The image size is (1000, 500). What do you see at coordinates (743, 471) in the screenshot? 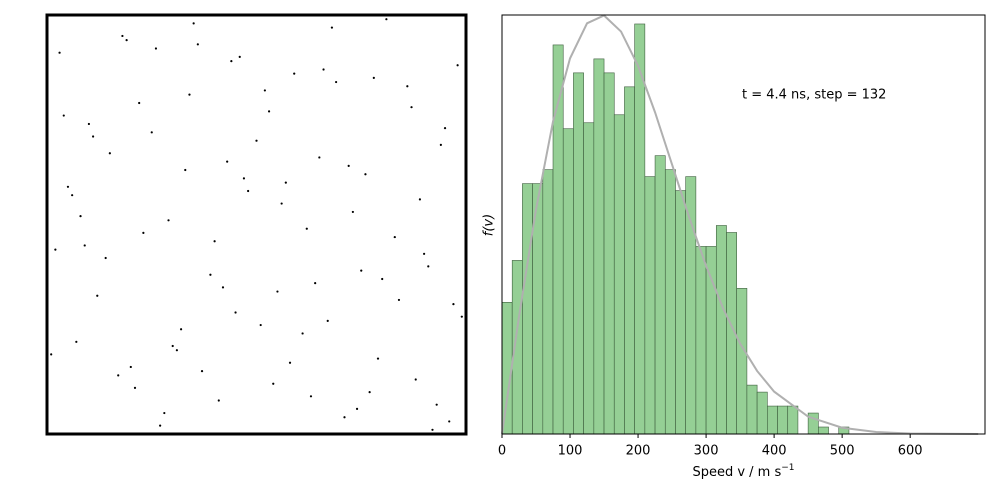
I see `x-axis-label: Speed v / m s−1` at bounding box center [743, 471].